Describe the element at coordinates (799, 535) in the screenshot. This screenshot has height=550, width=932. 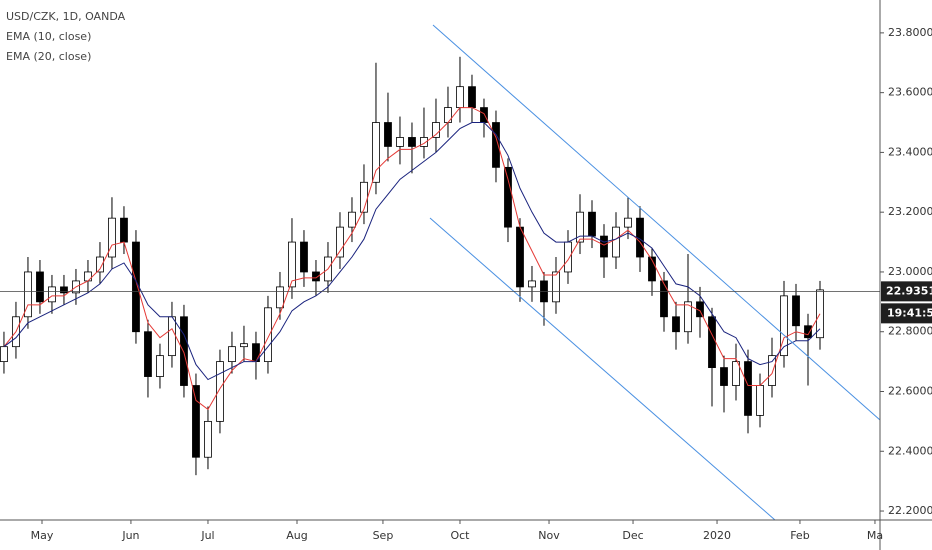
I see `x-tick-label: Feb` at that location.